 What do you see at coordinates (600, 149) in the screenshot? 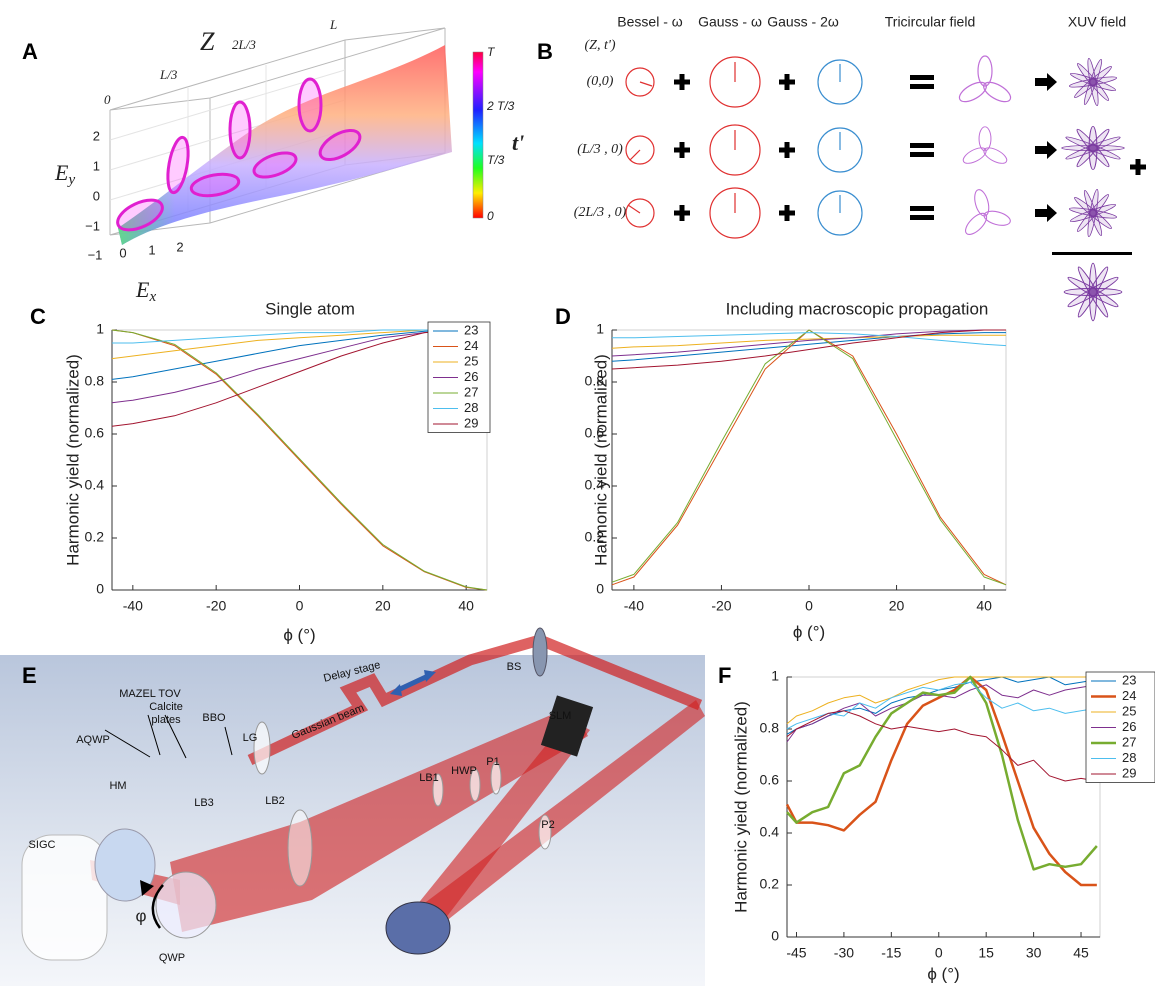
I see `row-label: (L/3 , 0)` at bounding box center [600, 149].